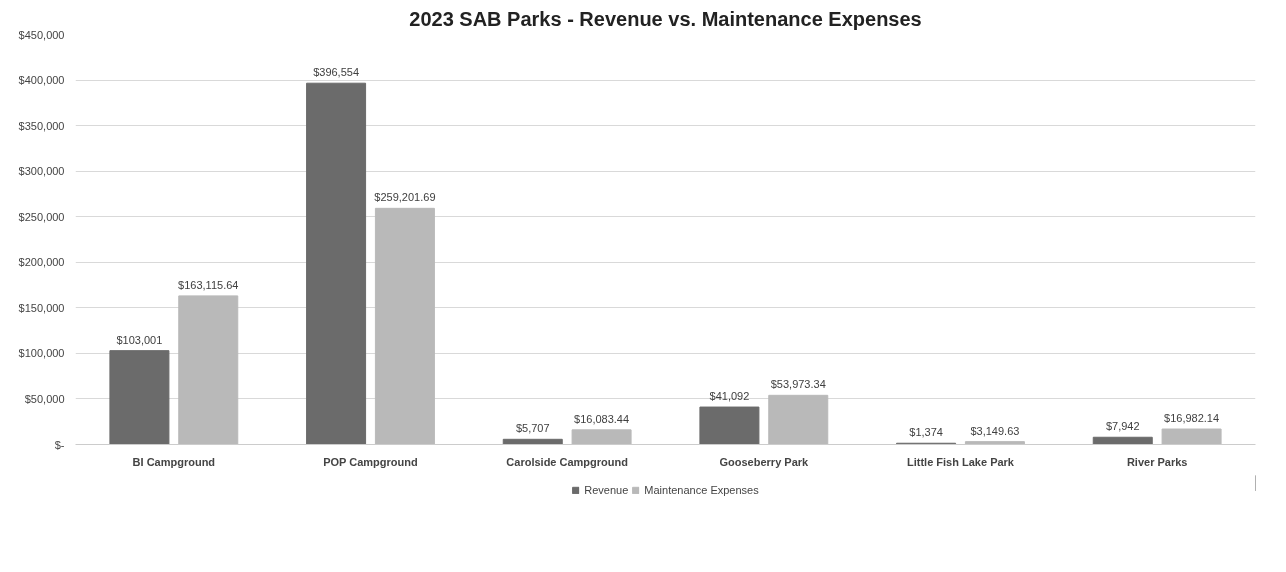  Describe the element at coordinates (208, 284) in the screenshot. I see `data-label: $163,115.64` at that location.